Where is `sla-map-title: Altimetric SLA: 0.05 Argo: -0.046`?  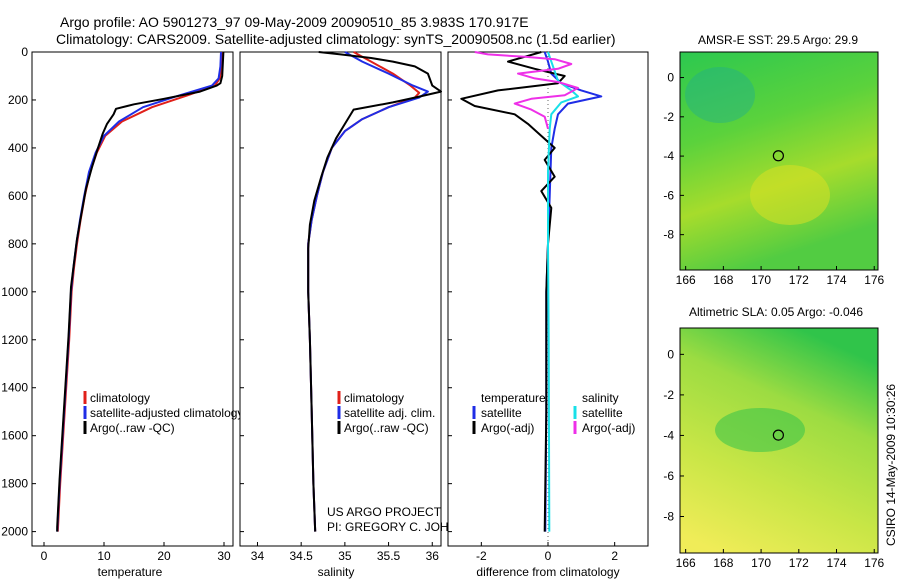 sla-map-title: Altimetric SLA: 0.05 Argo: -0.046 is located at coordinates (776, 312).